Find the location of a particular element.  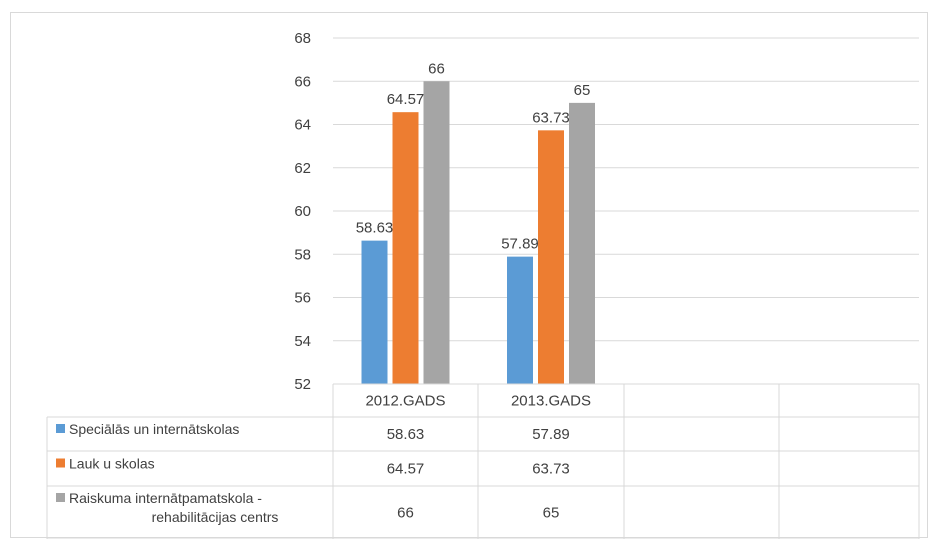

bar-data-label: 57.89 is located at coordinates (520, 244).